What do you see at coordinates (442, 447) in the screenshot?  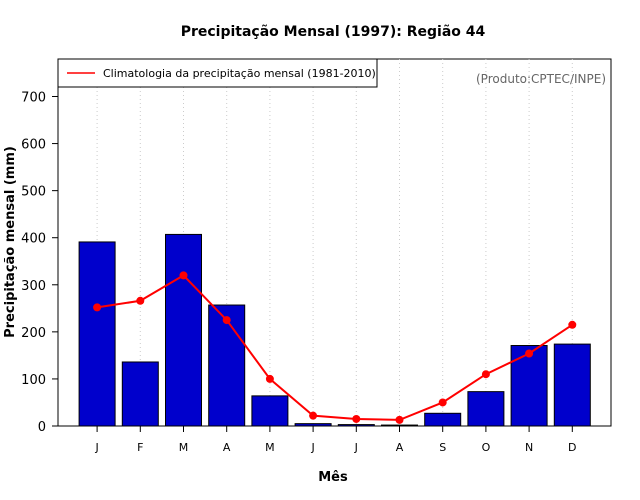 I see `x-tick-label: S` at bounding box center [442, 447].